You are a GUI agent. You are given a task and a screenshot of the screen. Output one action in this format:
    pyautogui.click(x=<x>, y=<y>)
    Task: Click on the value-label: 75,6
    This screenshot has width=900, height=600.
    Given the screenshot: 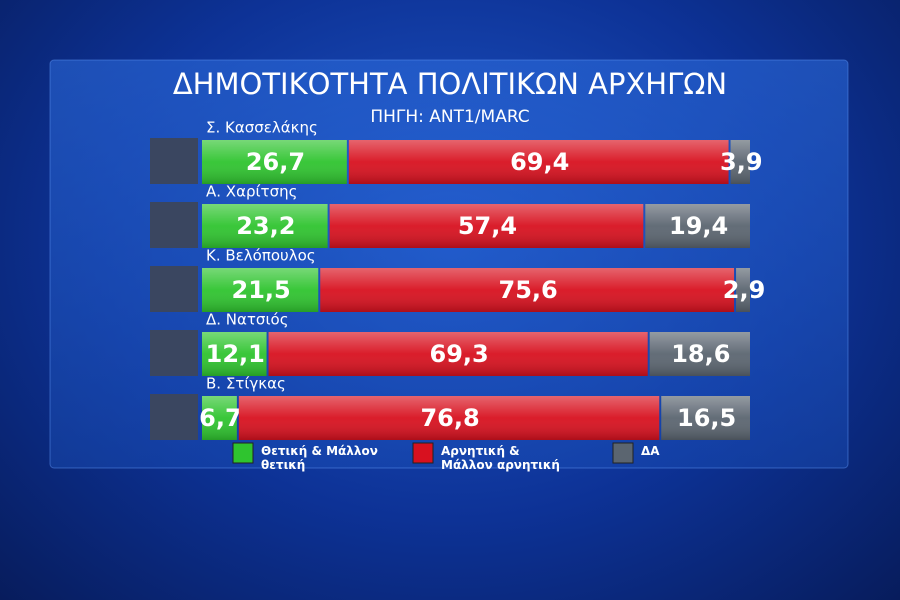 What is the action you would take?
    pyautogui.click(x=528, y=290)
    